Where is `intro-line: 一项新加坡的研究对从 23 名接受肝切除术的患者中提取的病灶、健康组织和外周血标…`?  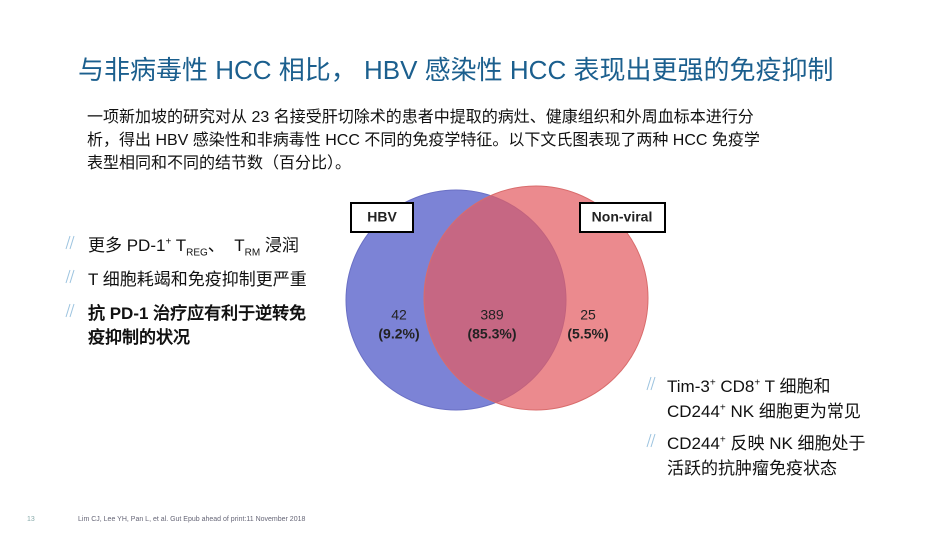 intro-line: 一项新加坡的研究对从 23 名接受肝切除术的患者中提取的病灶、健康组织和外周血标… is located at coordinates (420, 117).